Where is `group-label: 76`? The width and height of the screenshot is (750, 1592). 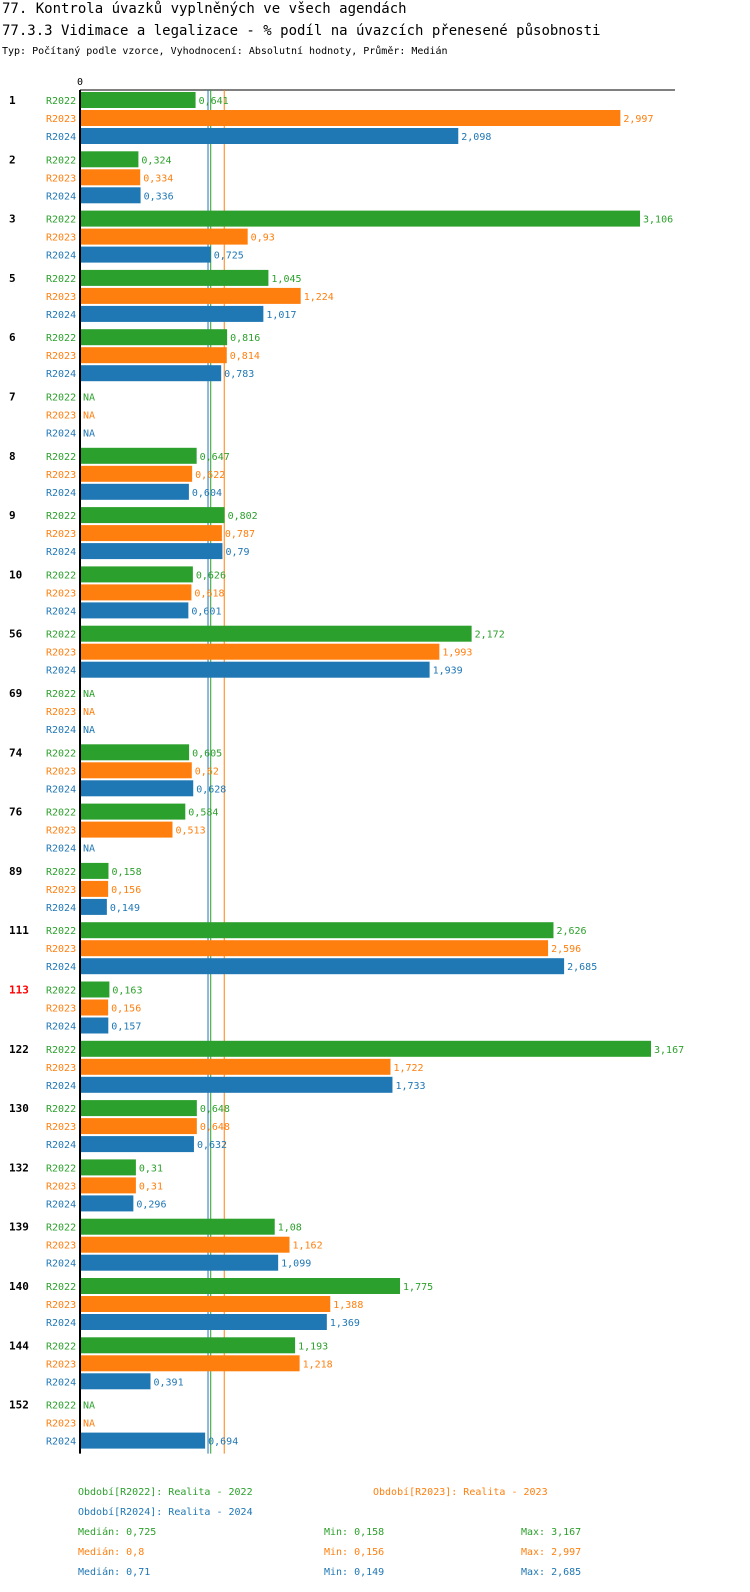 group-label: 76 is located at coordinates (16, 812).